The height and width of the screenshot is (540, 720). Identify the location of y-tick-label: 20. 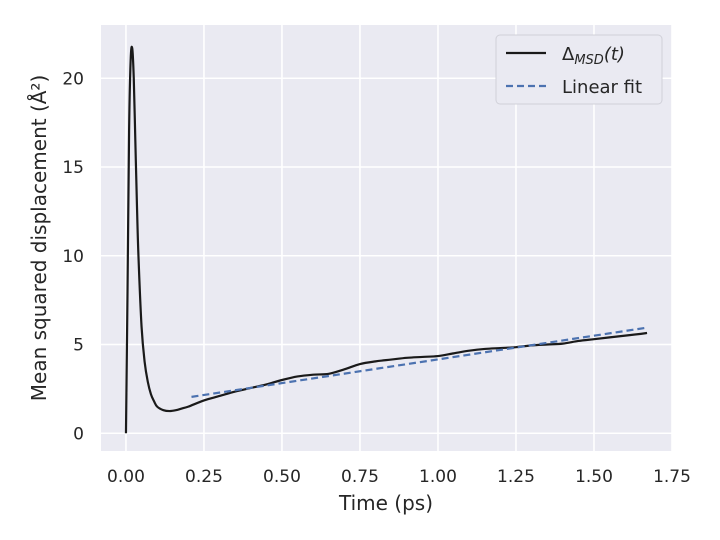
(73, 79).